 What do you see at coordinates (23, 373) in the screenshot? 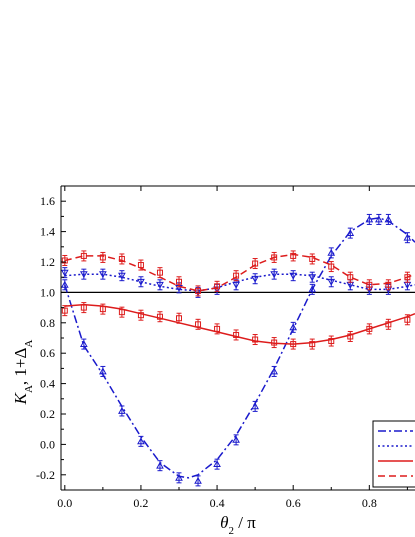
I see `y-axis-label: KA, 1+ΔA` at bounding box center [23, 373].